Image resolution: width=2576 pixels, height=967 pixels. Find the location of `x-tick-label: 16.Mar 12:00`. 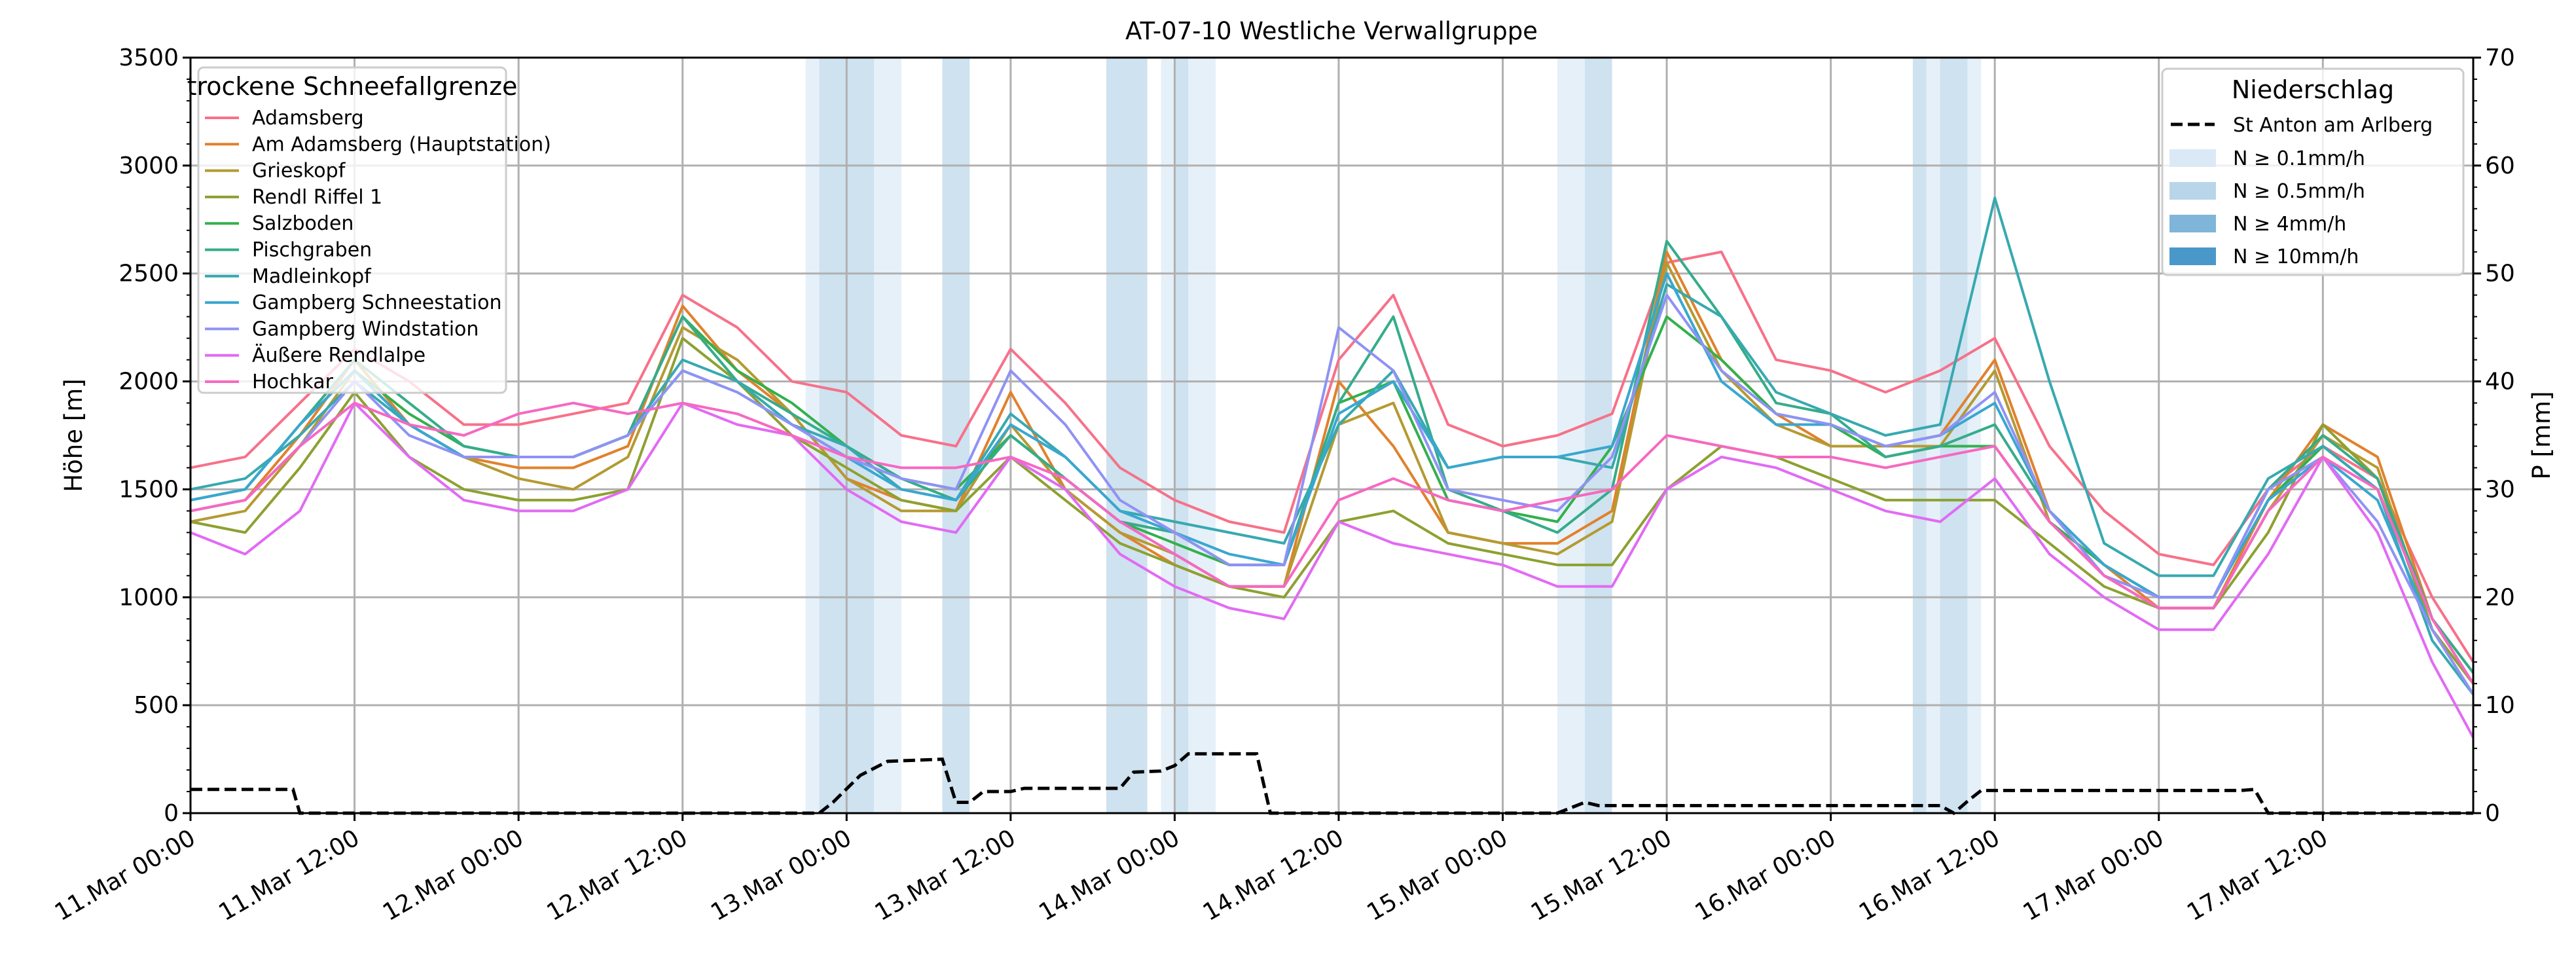

x-tick-label: 16.Mar 12:00 is located at coordinates (1930, 875).